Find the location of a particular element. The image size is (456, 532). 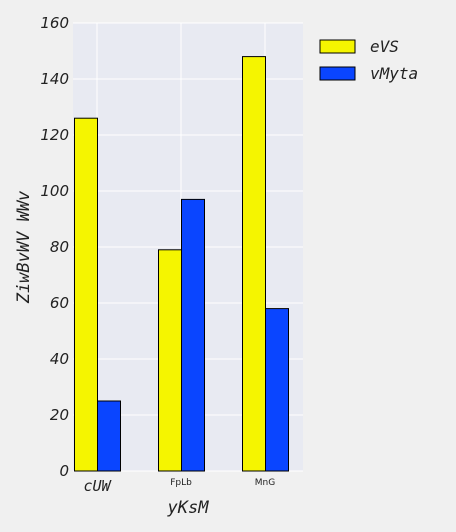

x-tick-labels: cUW FpLb MnG is located at coordinates (179, 486).